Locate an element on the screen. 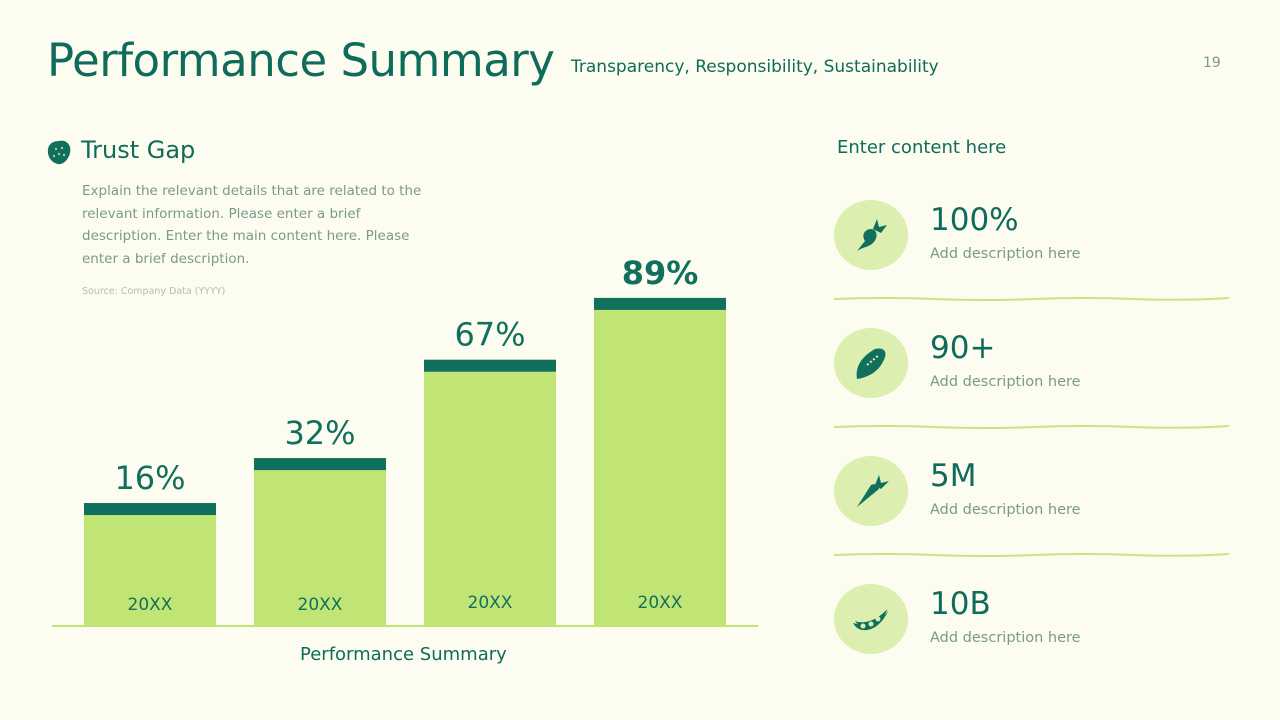  source-note: Source: Company Data (YYYY) is located at coordinates (154, 291).